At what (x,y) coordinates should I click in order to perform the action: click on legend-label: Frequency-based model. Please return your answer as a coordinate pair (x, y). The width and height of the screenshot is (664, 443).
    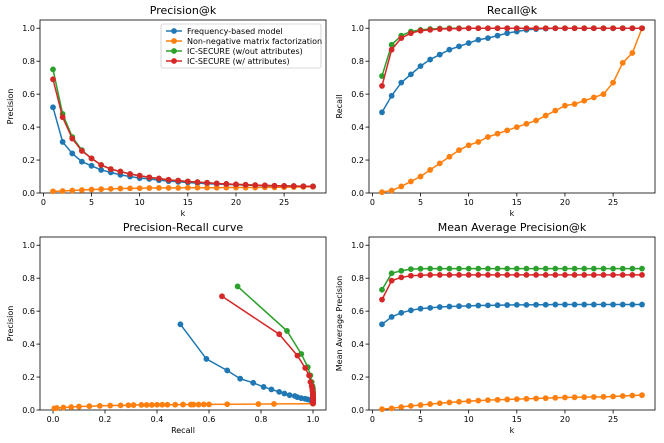
    Looking at the image, I should click on (235, 31).